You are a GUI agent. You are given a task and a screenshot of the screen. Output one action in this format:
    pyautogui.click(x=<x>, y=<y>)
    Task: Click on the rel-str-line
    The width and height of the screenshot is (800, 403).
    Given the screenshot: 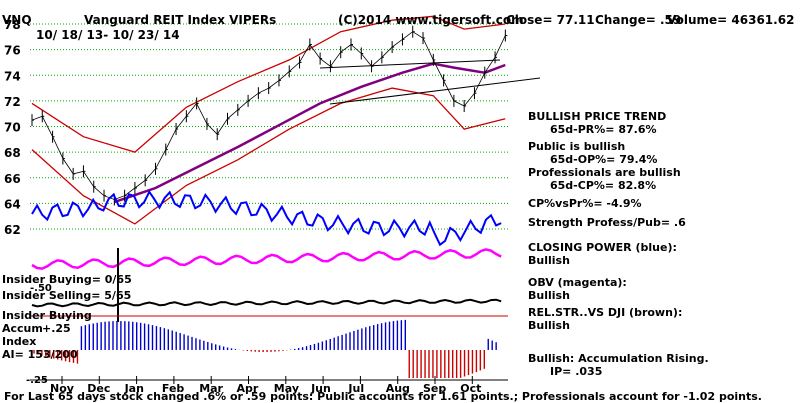 What is the action you would take?
    pyautogui.click(x=266, y=303)
    